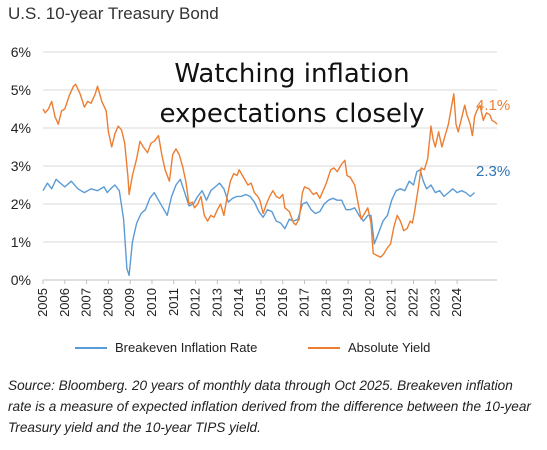  I want to click on legend-item-breakeven: Breakeven Inflation Rate, so click(166, 347).